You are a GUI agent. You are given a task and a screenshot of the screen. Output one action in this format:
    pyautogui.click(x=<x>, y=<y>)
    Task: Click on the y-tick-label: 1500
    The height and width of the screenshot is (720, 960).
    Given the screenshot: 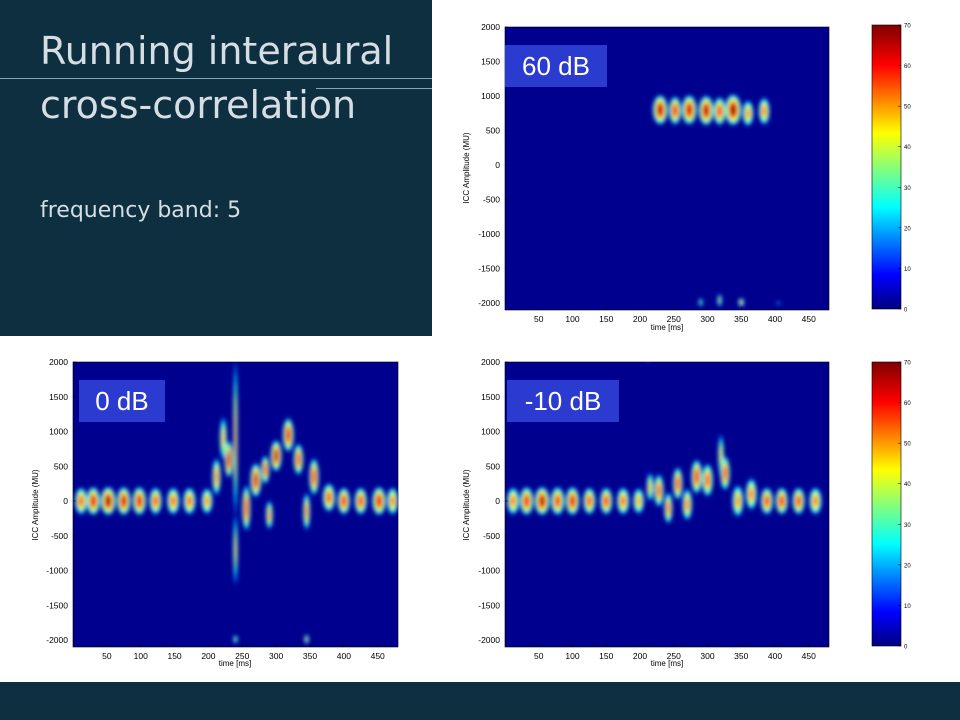 What is the action you would take?
    pyautogui.click(x=490, y=397)
    